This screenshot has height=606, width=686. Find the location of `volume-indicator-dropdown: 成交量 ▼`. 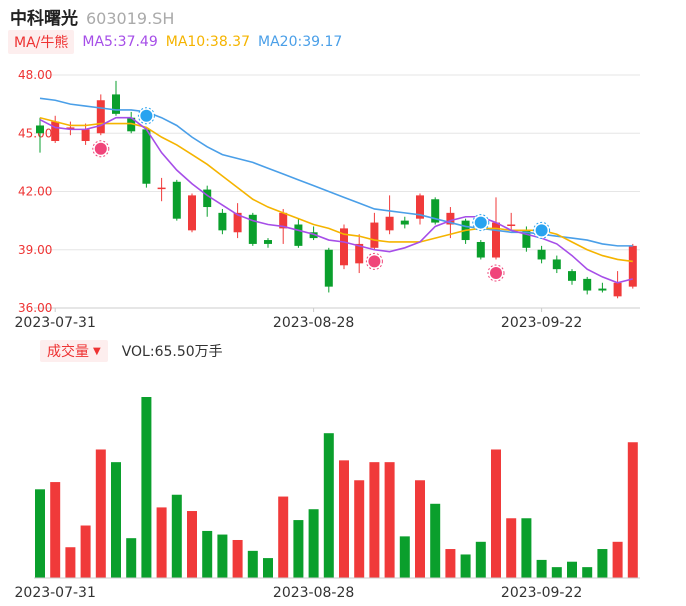

volume-indicator-dropdown: 成交量 ▼ is located at coordinates (74, 351).